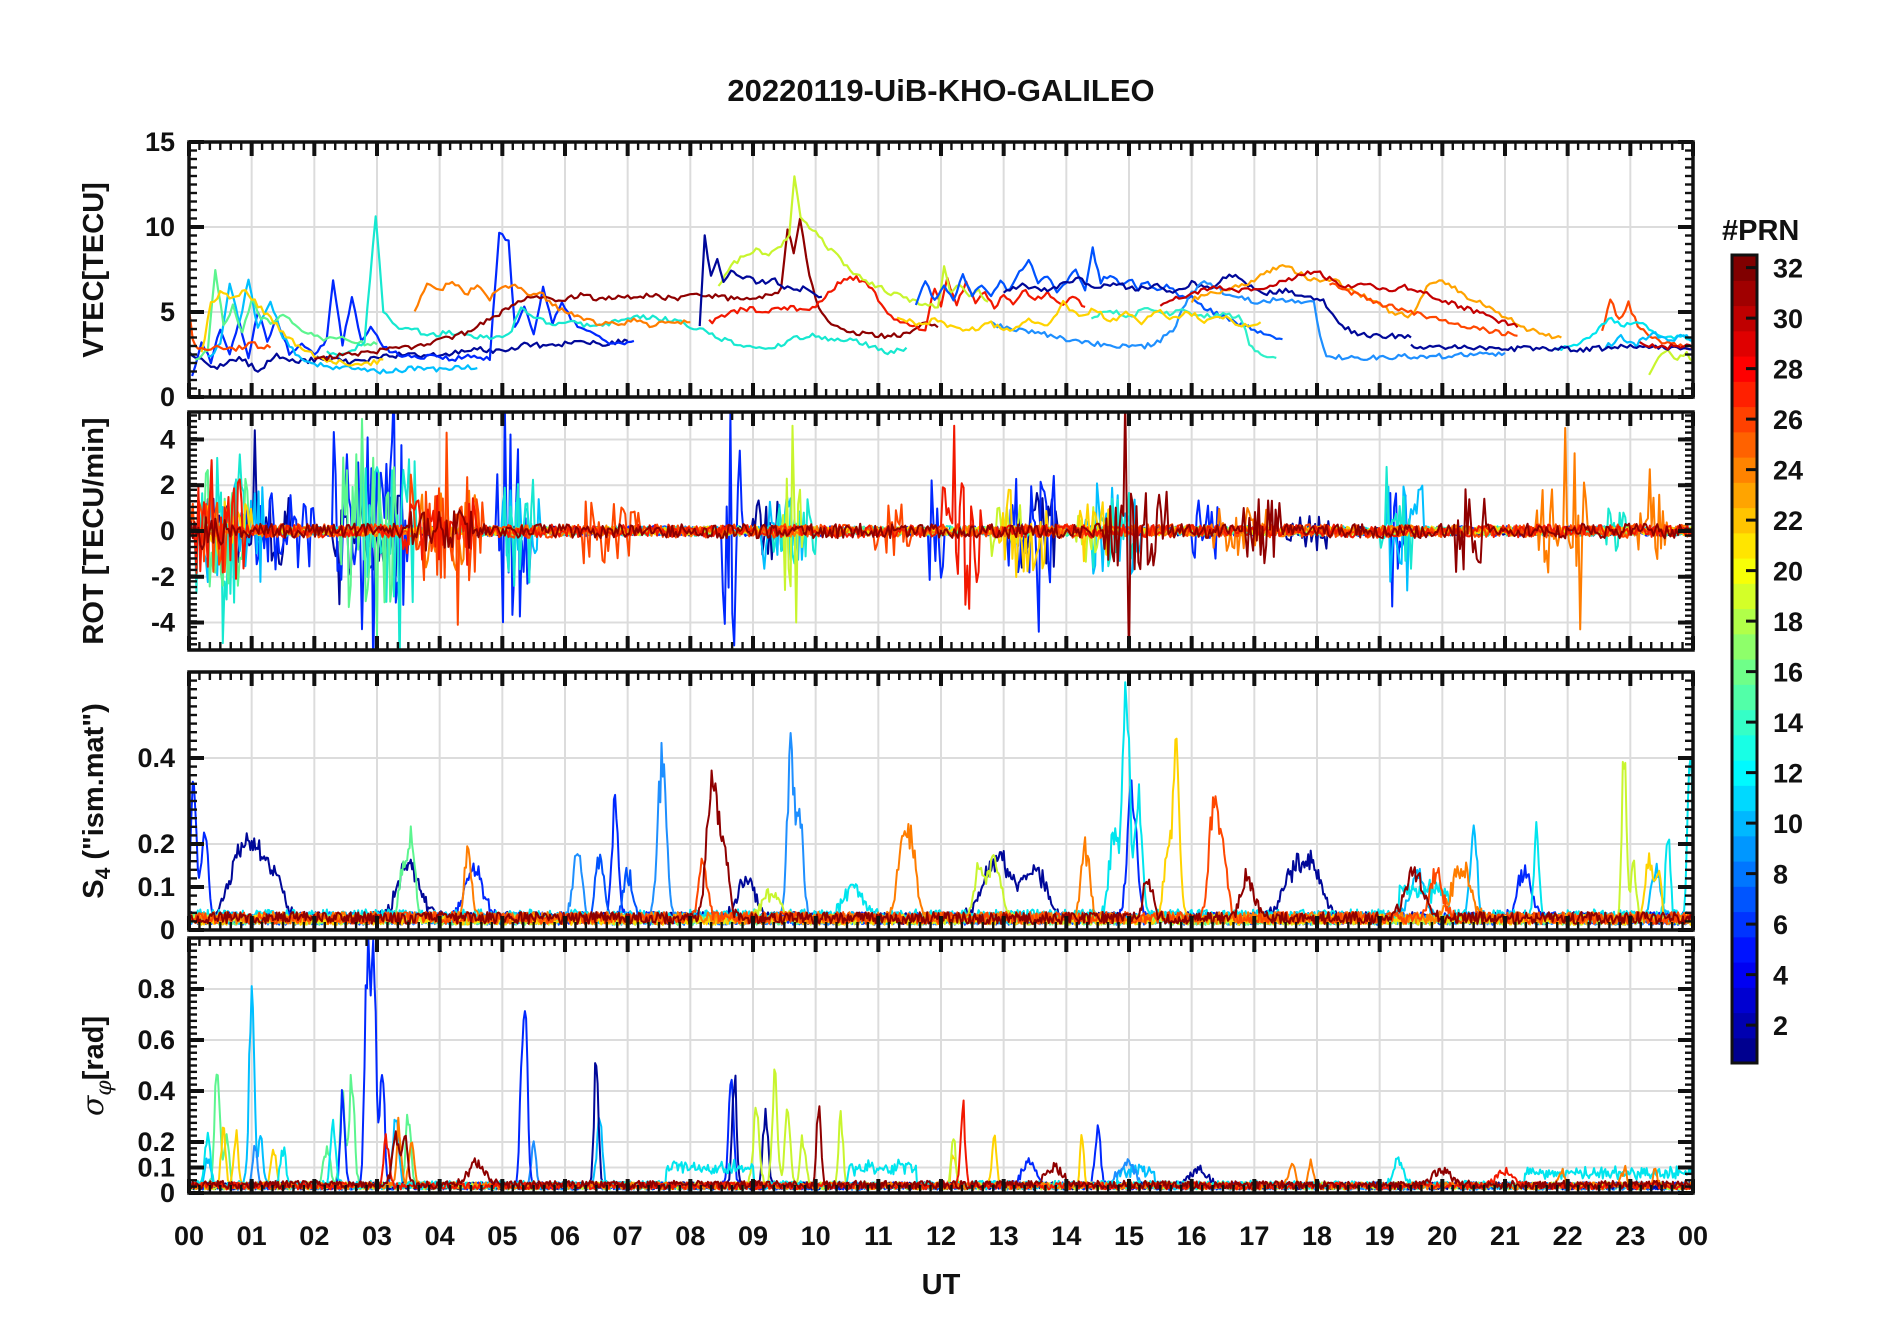 This screenshot has height=1330, width=1902. I want to click on colorbar-tick-label: 14, so click(1788, 723).